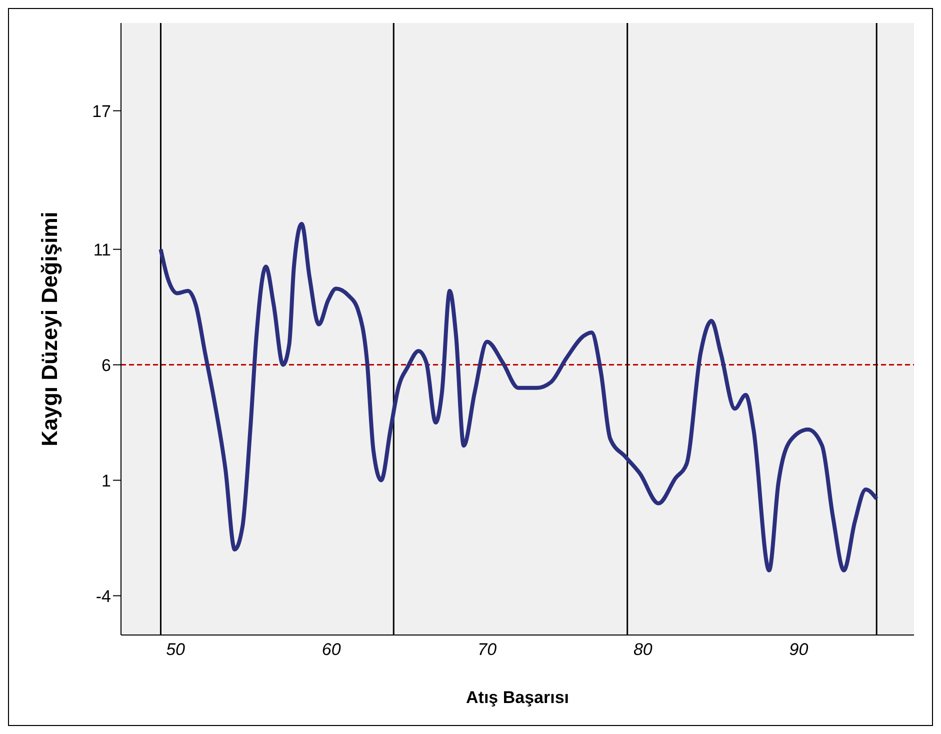  What do you see at coordinates (106, 480) in the screenshot?
I see `y-tick-label: 1` at bounding box center [106, 480].